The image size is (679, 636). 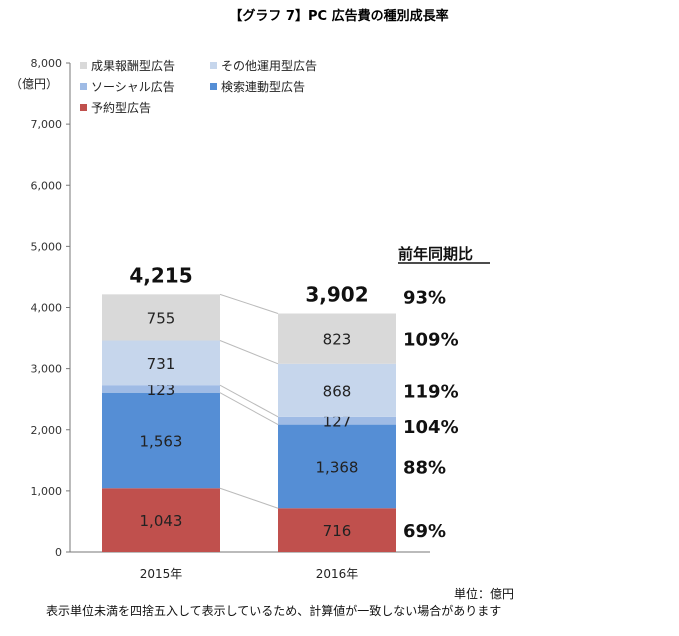 I want to click on segment-value-label: 755, so click(x=161, y=318).